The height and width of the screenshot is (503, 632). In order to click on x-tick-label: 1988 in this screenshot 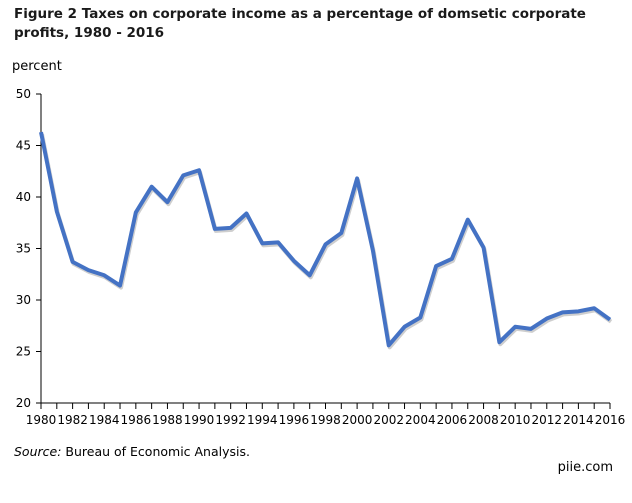, I will do `click(167, 420)`.